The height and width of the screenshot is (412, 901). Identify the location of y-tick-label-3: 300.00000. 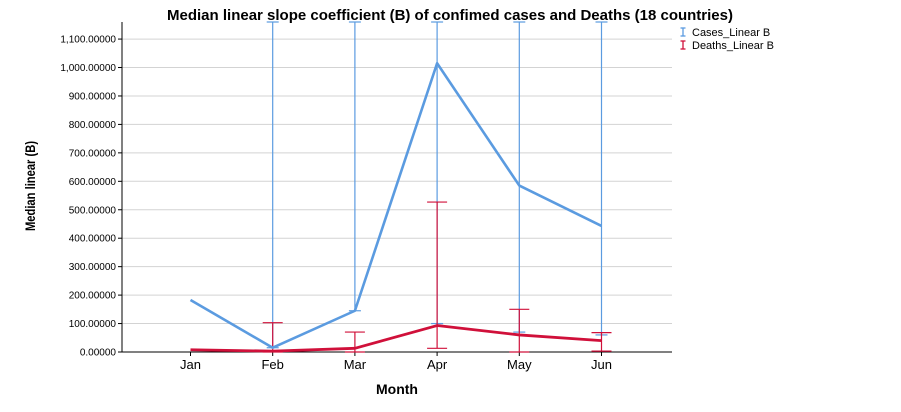
(93, 267).